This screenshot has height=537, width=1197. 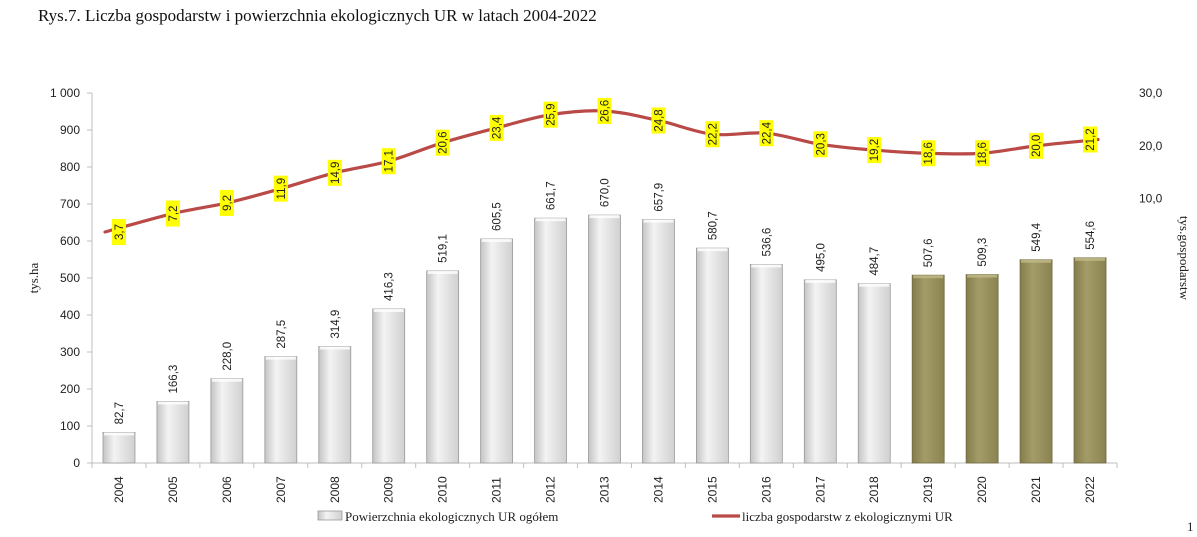 What do you see at coordinates (70, 204) in the screenshot?
I see `y-tick-label: 700` at bounding box center [70, 204].